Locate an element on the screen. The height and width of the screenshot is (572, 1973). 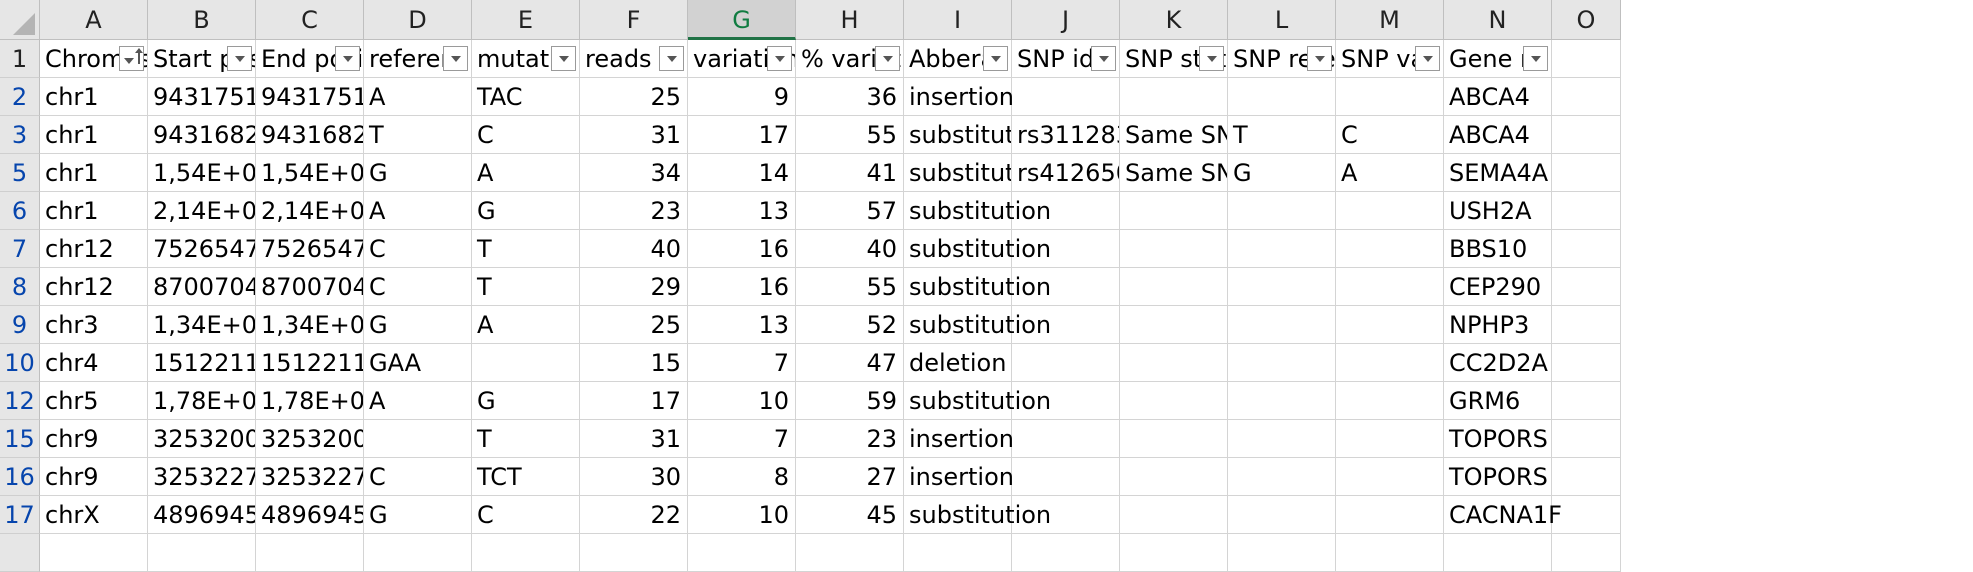
column-header-f: F is located at coordinates (634, 20).